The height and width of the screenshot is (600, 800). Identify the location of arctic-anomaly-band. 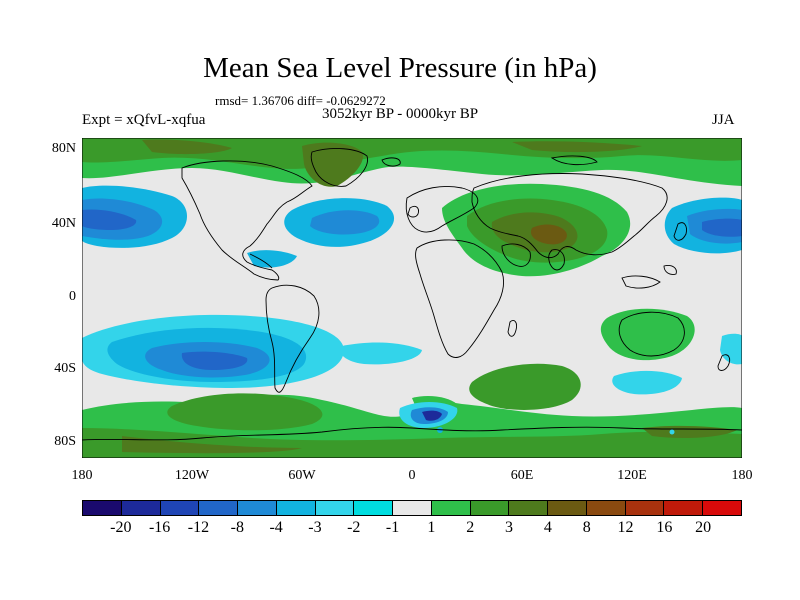
(412, 162).